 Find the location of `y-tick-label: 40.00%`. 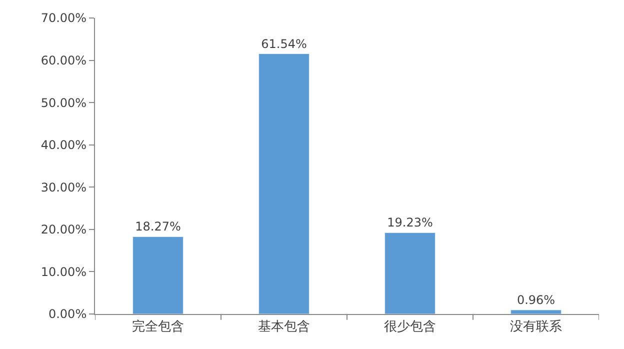

y-tick-label: 40.00% is located at coordinates (63, 145).